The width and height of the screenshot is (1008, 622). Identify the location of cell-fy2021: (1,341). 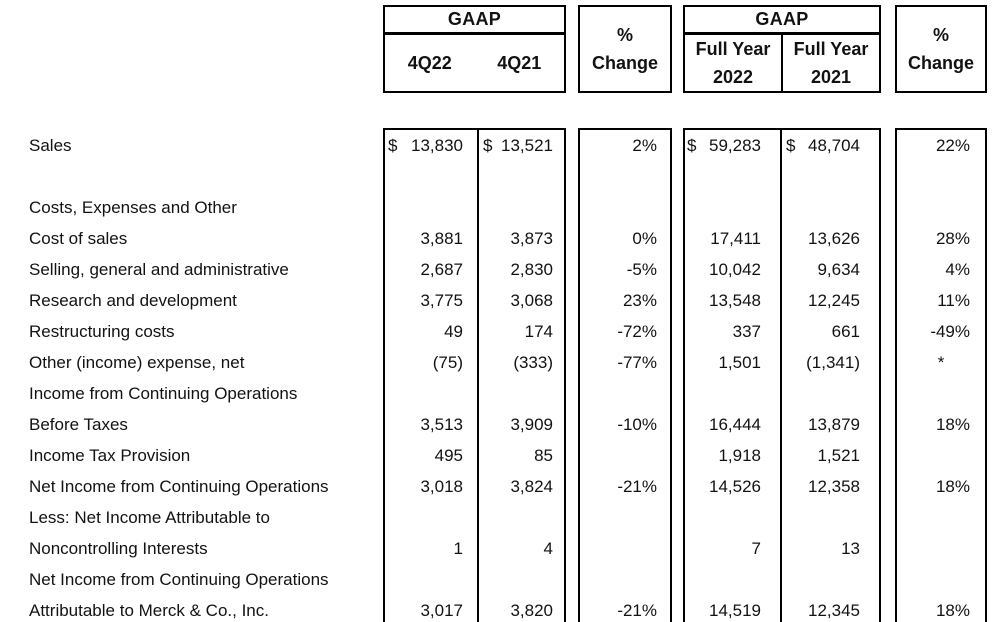
(833, 362).